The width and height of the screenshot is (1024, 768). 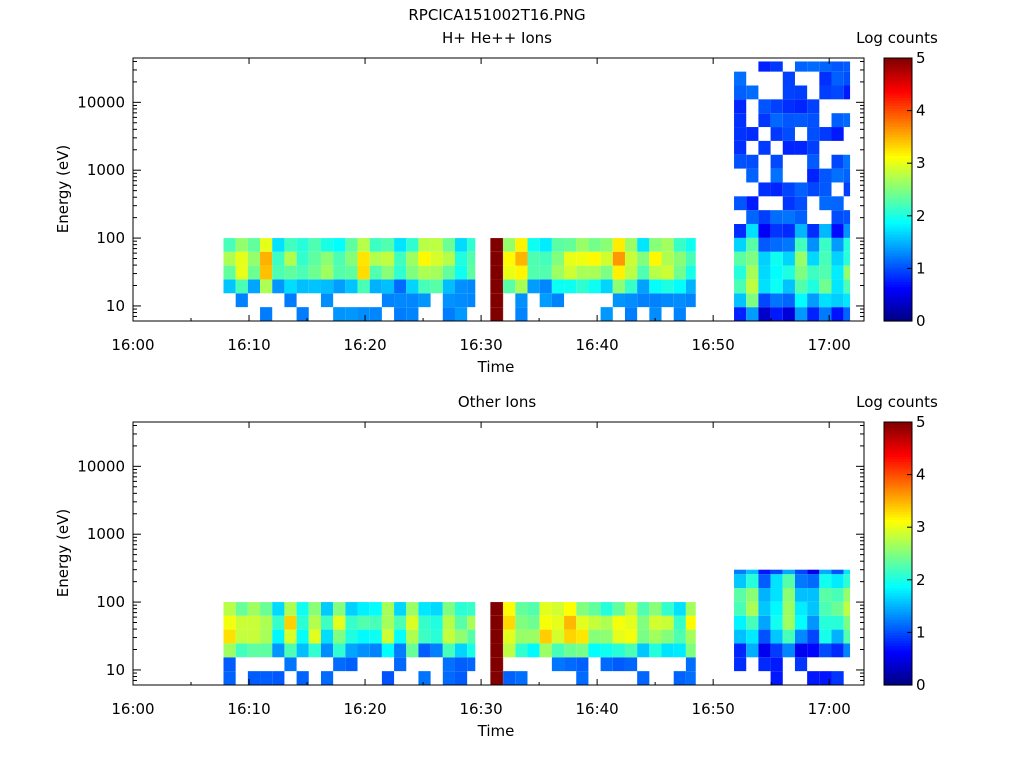 I want to click on panel1-x-tick-label: 16:20, so click(x=364, y=345).